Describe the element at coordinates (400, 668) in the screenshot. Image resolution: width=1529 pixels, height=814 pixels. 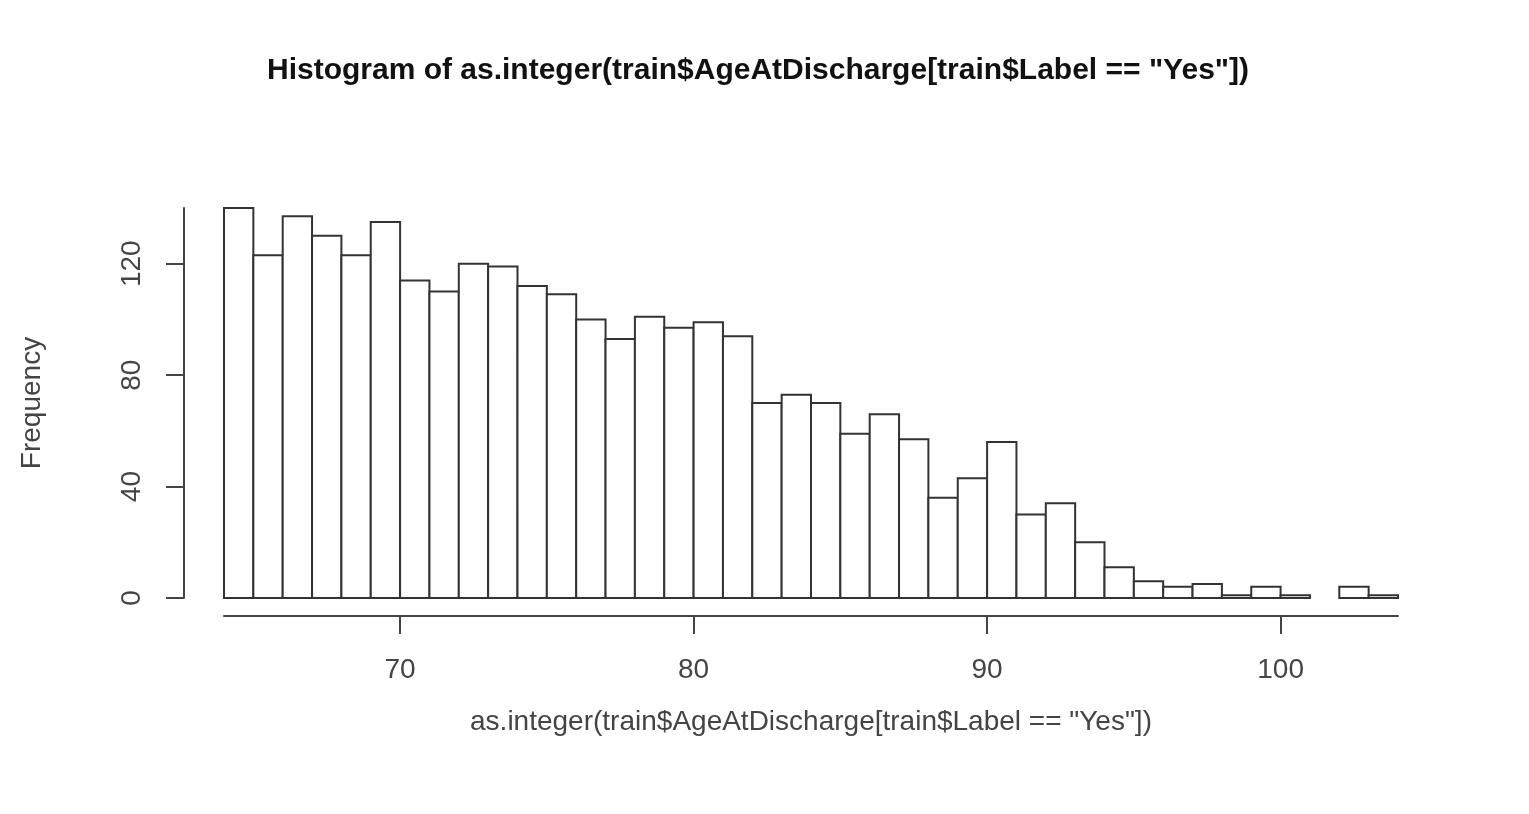
I see `x-tick-label: 70` at that location.